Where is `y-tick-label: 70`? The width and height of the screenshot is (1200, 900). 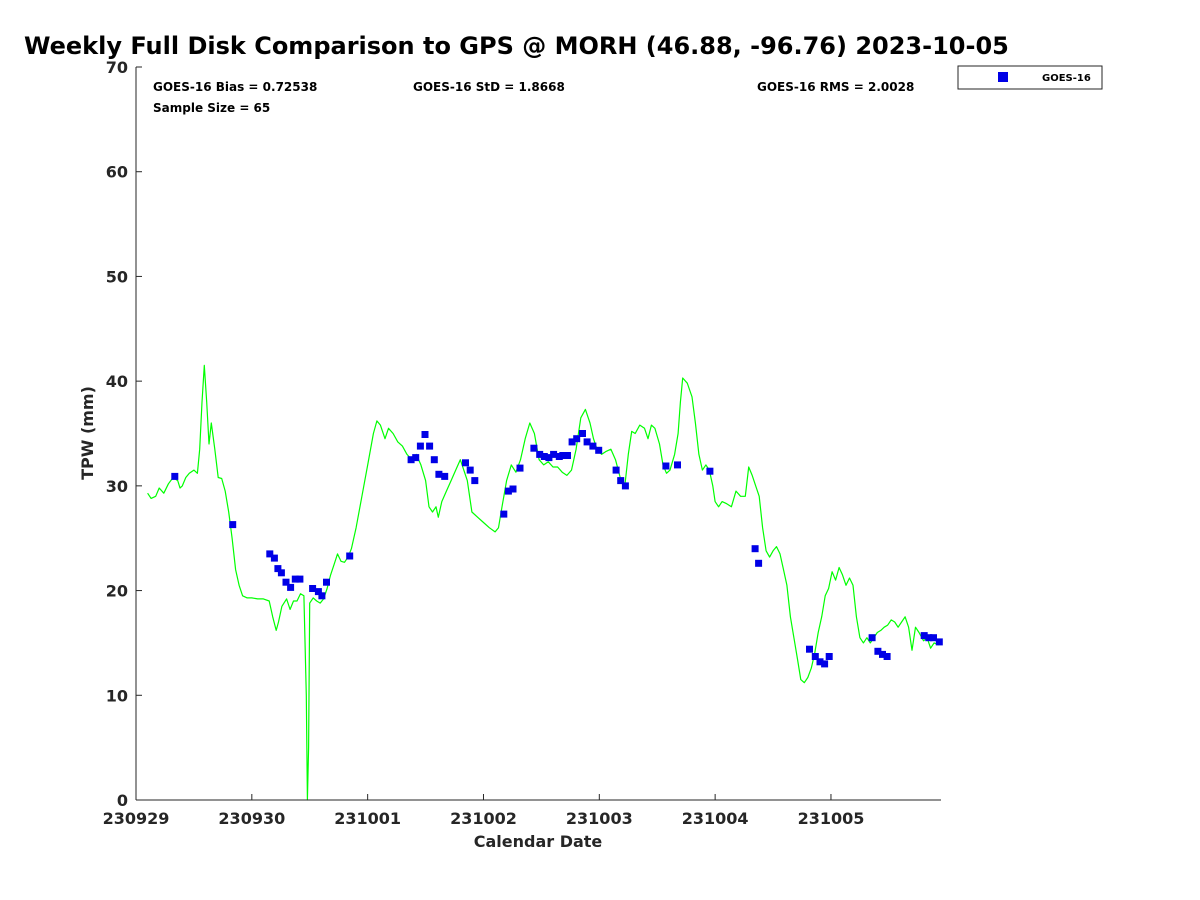 y-tick-label: 70 is located at coordinates (117, 67).